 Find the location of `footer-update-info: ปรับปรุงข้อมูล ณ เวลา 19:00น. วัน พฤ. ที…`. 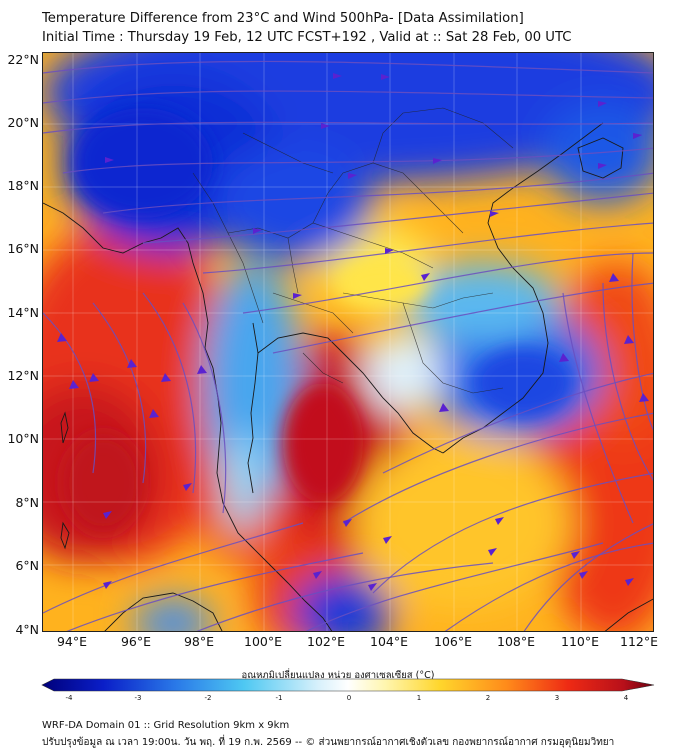

footer-update-info: ปรับปรุงข้อมูล ณ เวลา 19:00น. วัน พฤ. ที… is located at coordinates (328, 742).